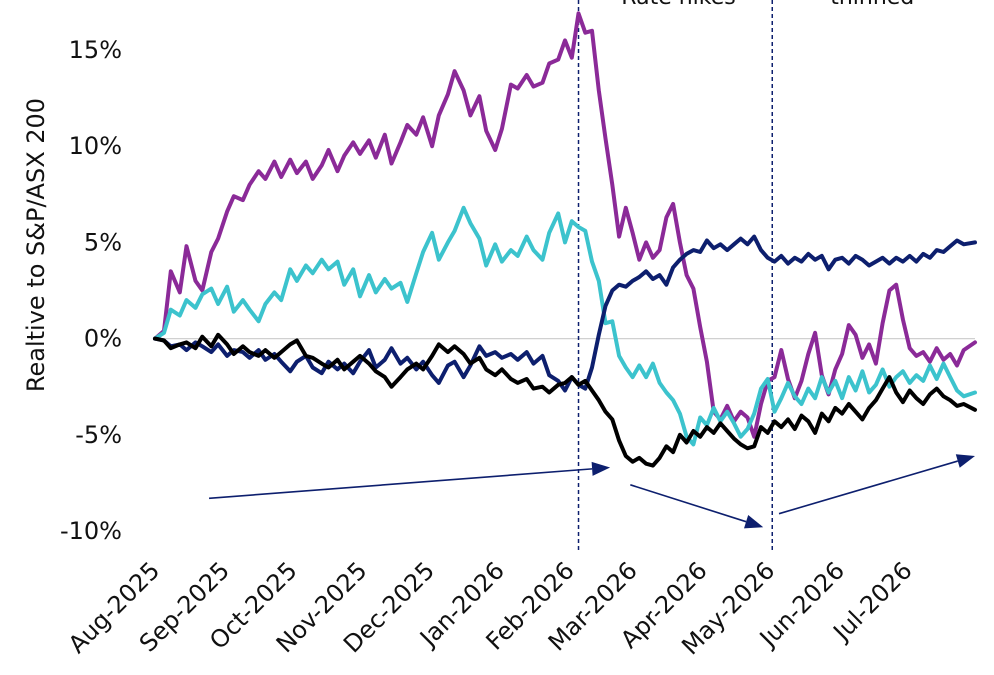 The height and width of the screenshot is (675, 994). Describe the element at coordinates (103, 242) in the screenshot. I see `y-tick-label: 5%` at that location.